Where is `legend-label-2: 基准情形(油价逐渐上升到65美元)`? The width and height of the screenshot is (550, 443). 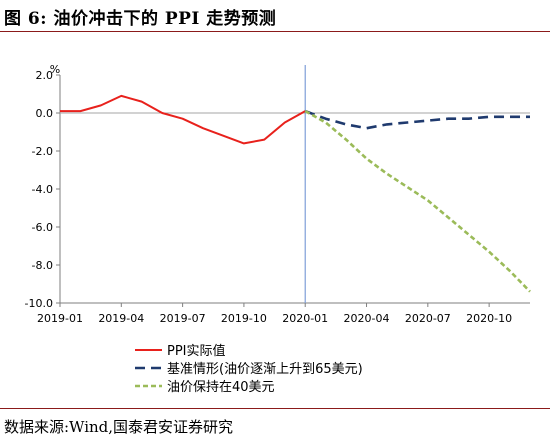 legend-label-2: 基准情形(油价逐渐上升到65美元) is located at coordinates (265, 369).